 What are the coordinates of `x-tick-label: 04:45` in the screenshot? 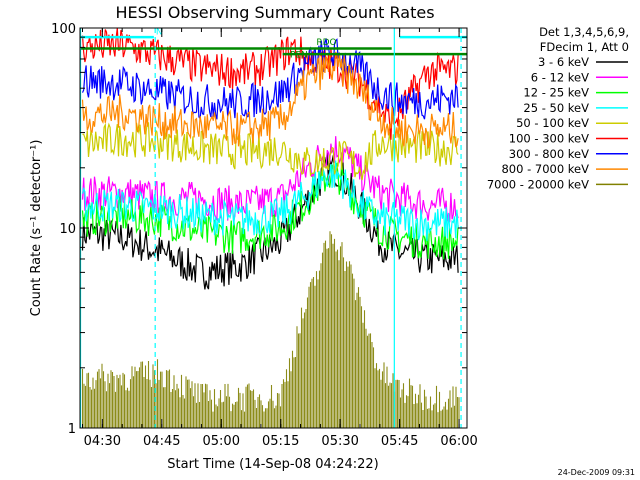 It's located at (161, 441).